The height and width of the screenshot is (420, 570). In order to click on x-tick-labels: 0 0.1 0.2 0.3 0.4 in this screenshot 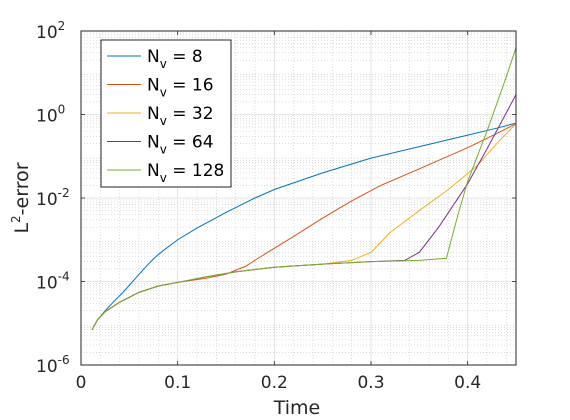, I will do `click(279, 383)`.